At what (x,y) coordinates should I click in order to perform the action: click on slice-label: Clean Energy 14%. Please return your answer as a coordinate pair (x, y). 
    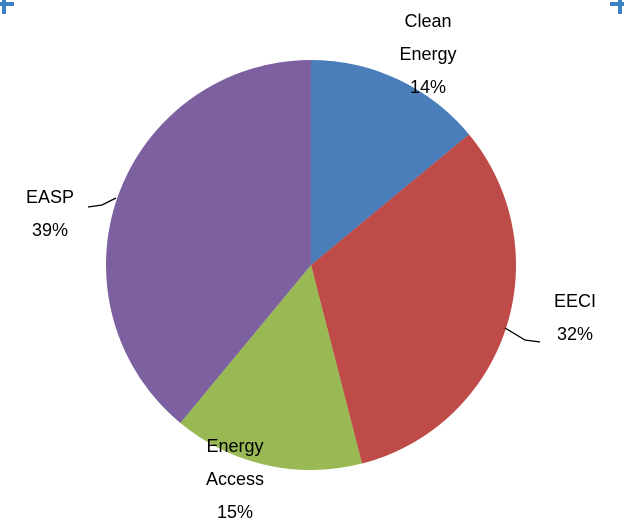
    Looking at the image, I should click on (428, 54).